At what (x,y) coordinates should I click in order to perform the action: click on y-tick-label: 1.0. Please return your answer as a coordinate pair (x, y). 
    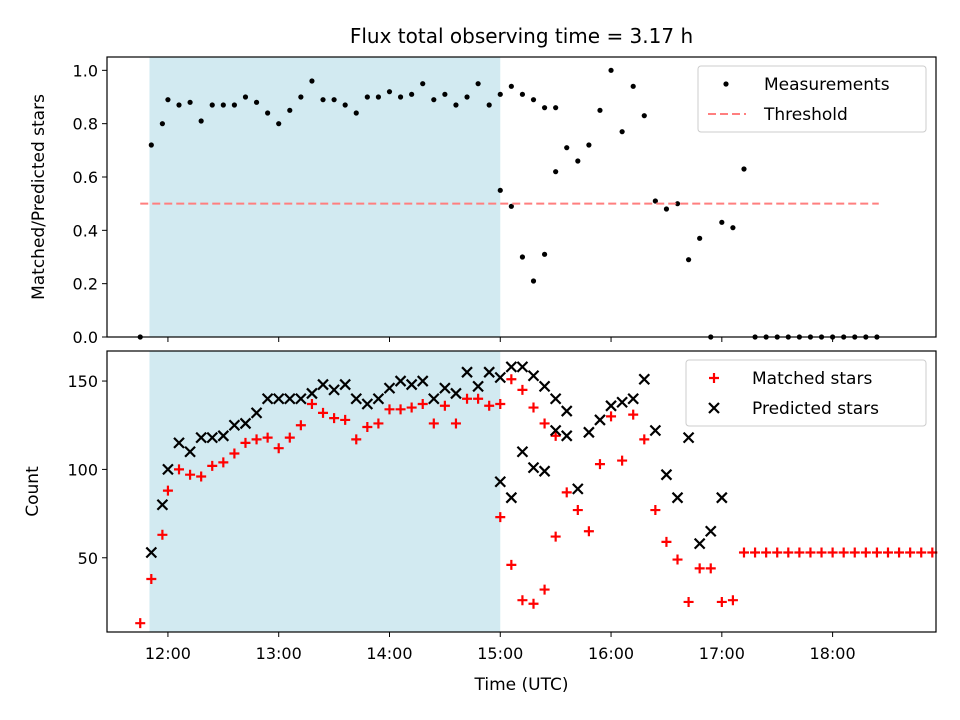
    Looking at the image, I should click on (85, 70).